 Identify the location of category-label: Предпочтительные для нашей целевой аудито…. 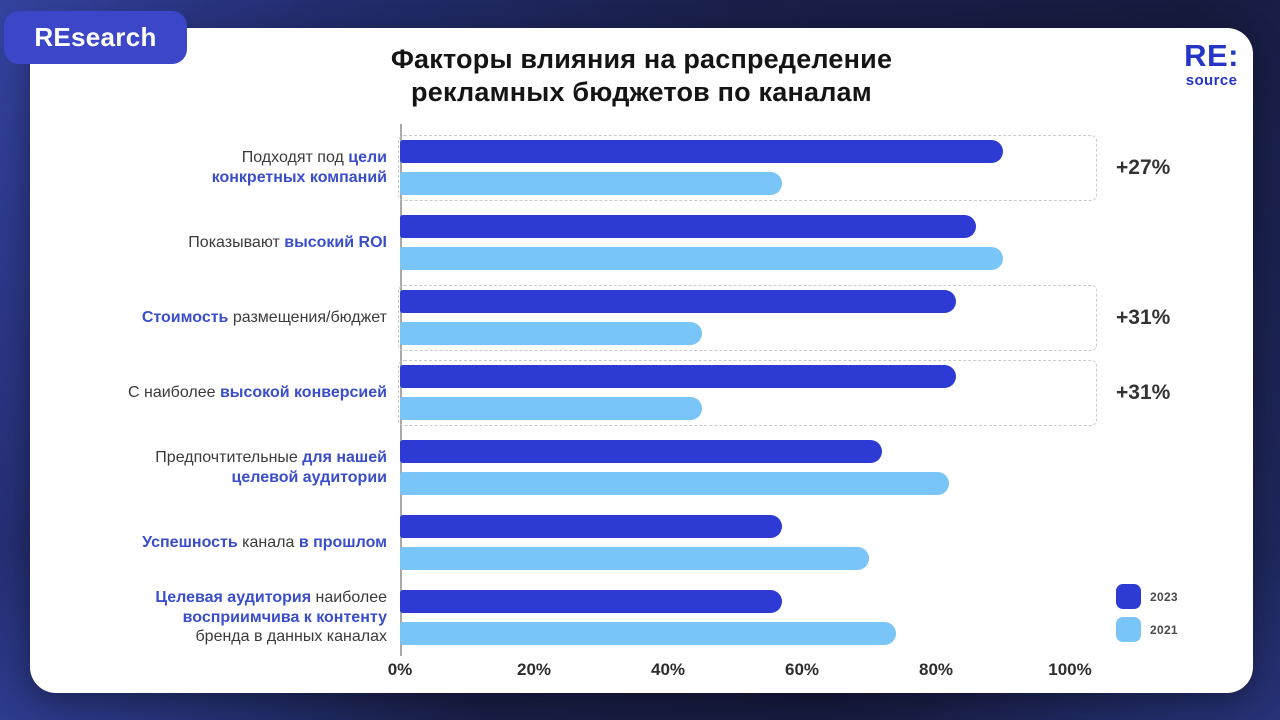
(215, 468).